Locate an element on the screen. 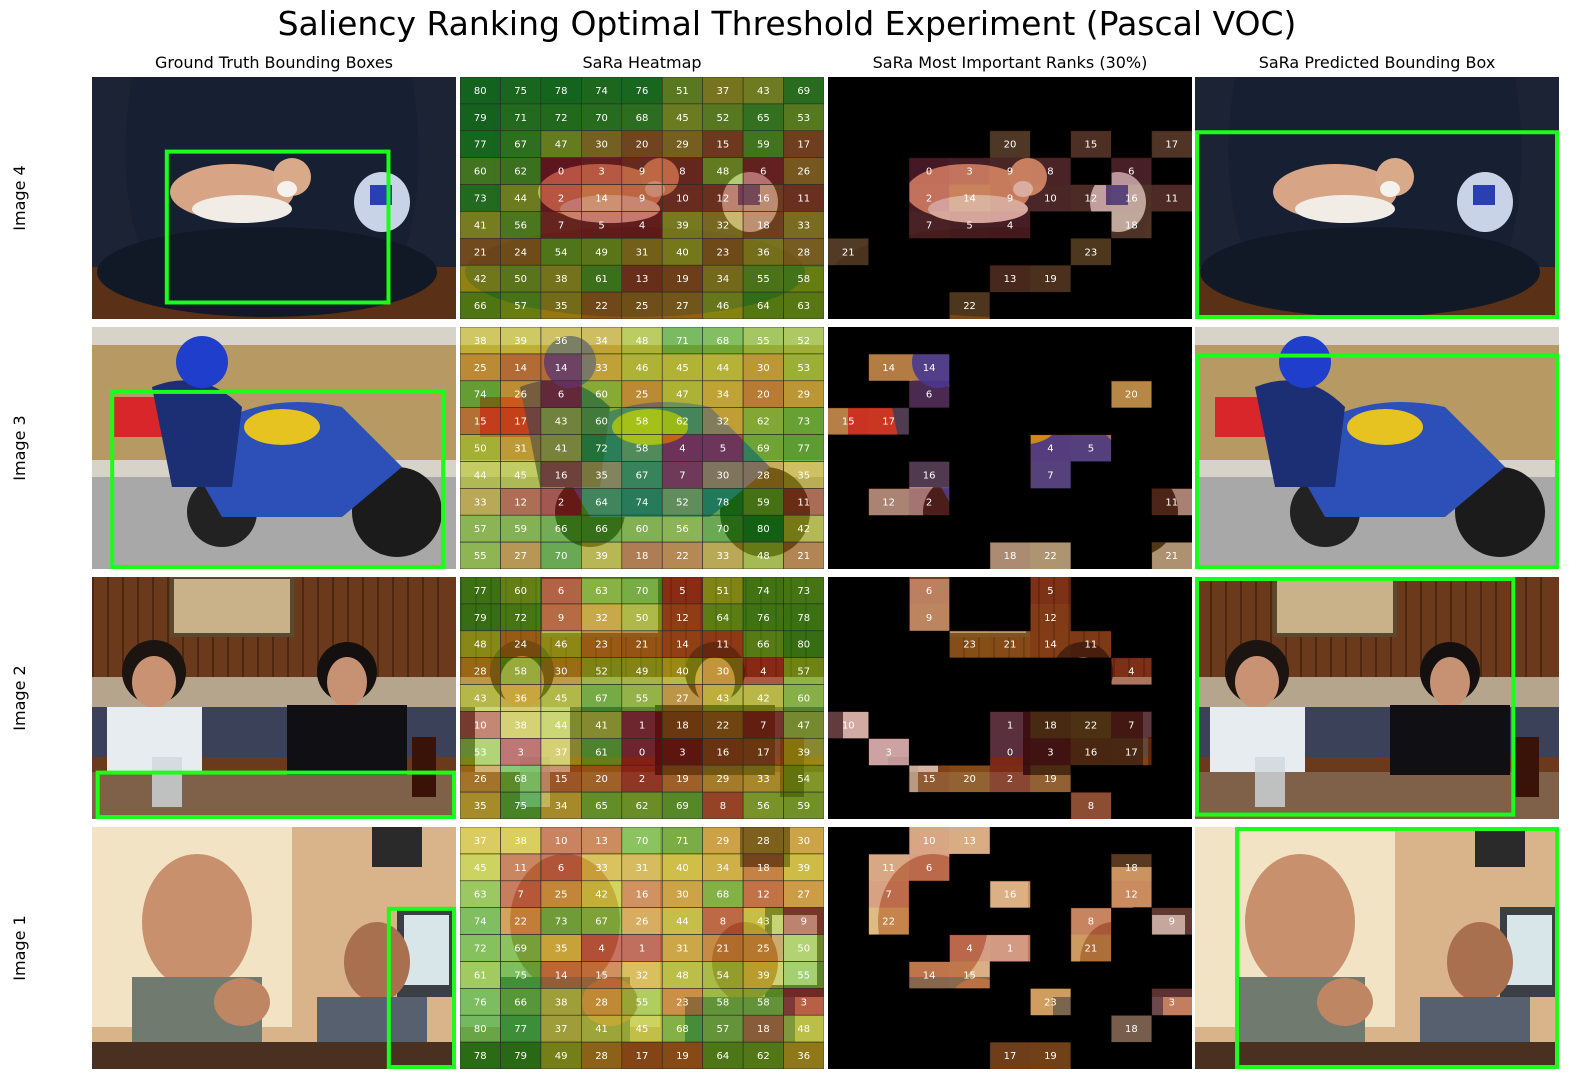  rank-label: 11 is located at coordinates (1171, 502).